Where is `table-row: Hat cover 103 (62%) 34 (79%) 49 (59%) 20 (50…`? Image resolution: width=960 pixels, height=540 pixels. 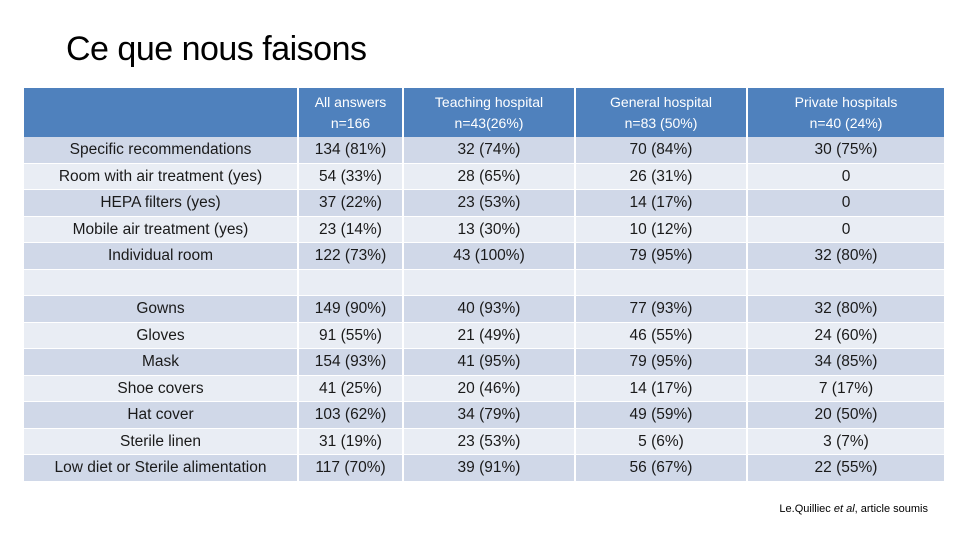
table-row: Hat cover 103 (62%) 34 (79%) 49 (59%) 20 (50… is located at coordinates (484, 415).